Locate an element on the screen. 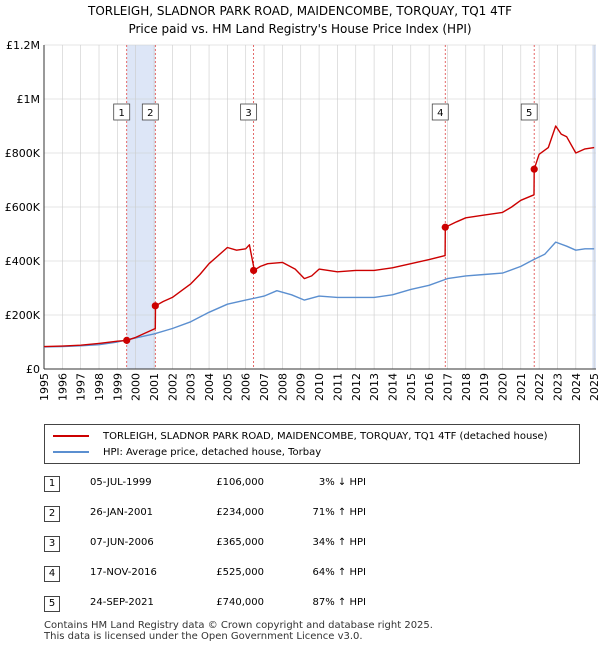  sale-date: 17-NOV-2016 is located at coordinates (123, 572).